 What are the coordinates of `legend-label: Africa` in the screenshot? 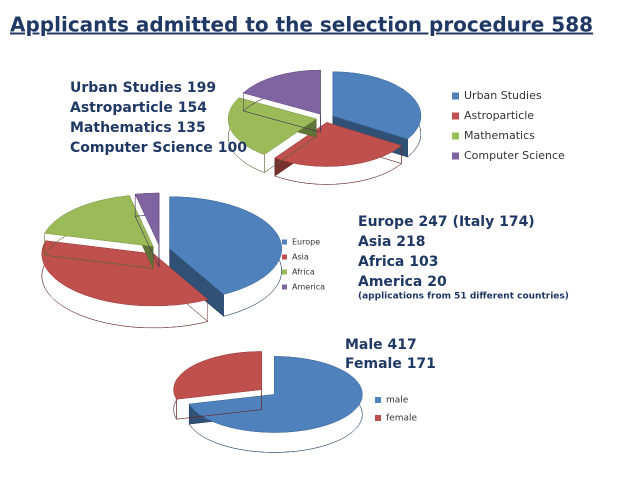 It's located at (303, 272).